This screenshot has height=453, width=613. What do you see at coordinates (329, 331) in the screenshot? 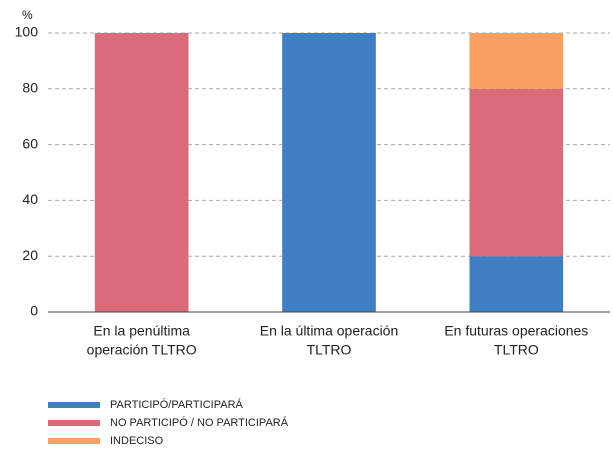
I see `x-tick-label: En la última operación` at bounding box center [329, 331].